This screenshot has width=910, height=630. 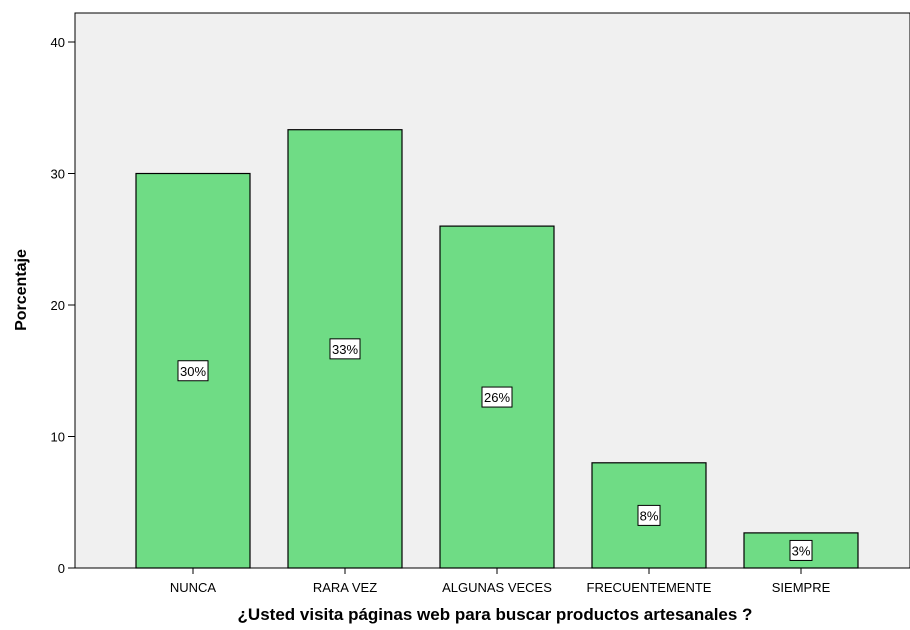 I want to click on y-tick-label: 10, so click(x=58, y=437).